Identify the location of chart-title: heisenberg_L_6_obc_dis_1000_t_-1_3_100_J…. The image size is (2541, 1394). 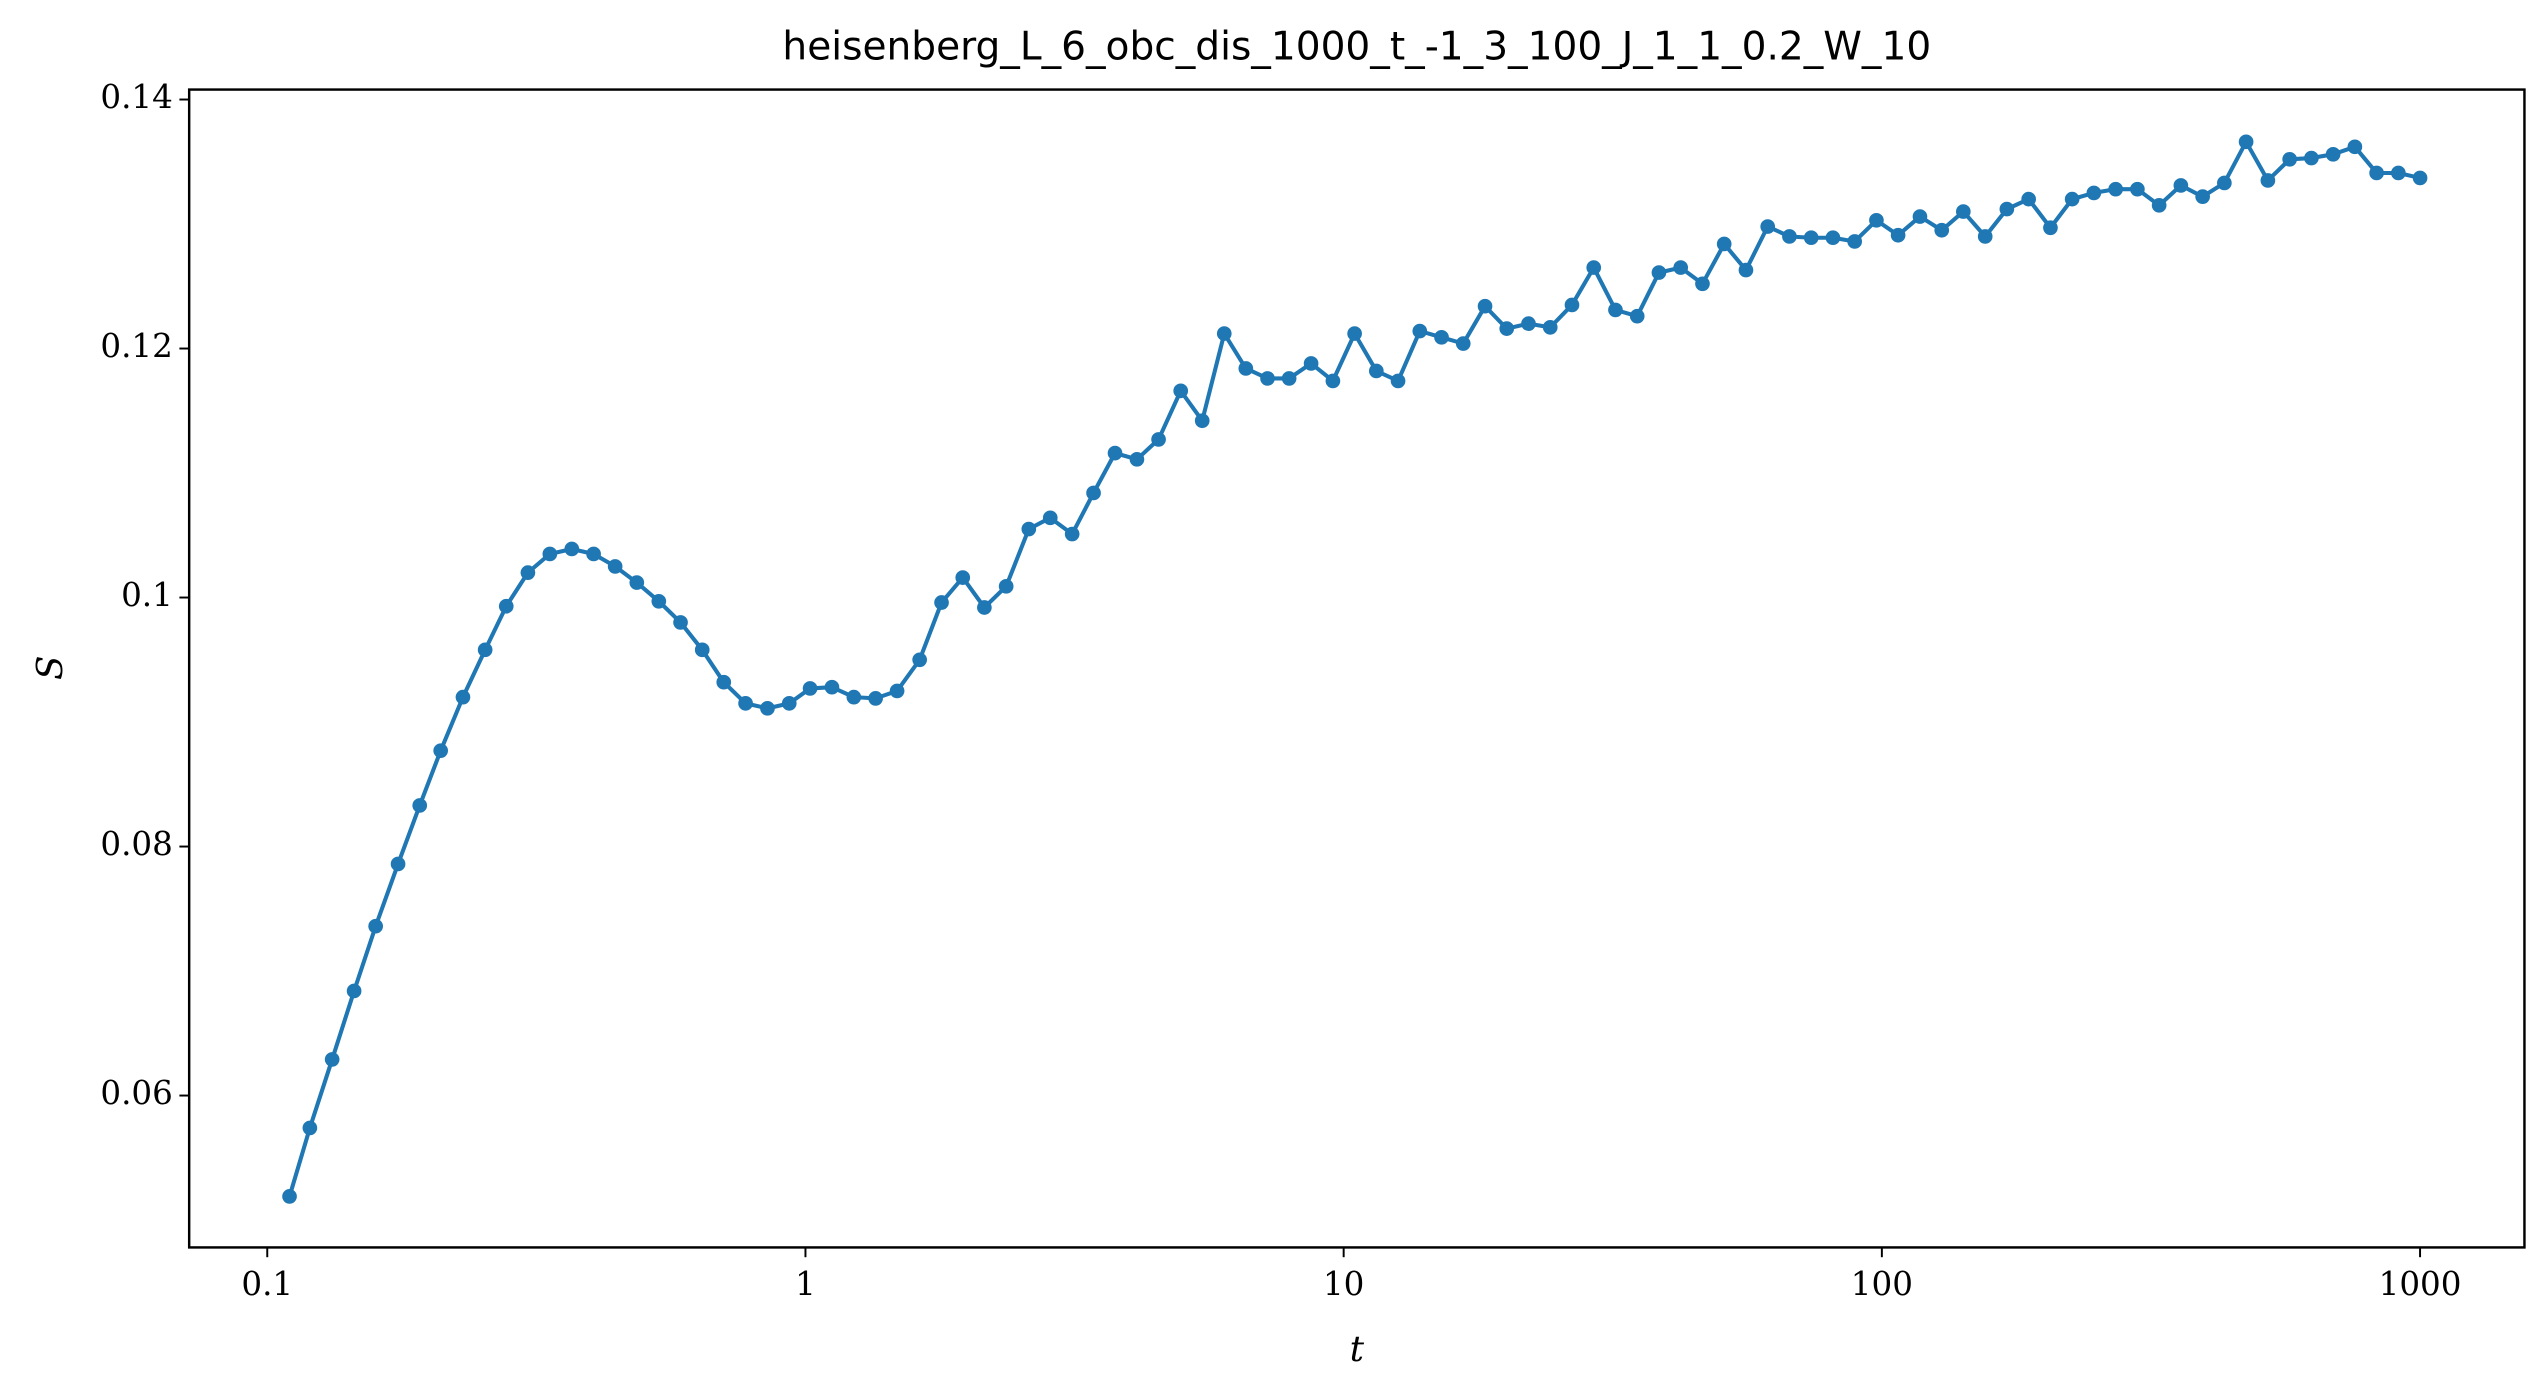
(1356, 46).